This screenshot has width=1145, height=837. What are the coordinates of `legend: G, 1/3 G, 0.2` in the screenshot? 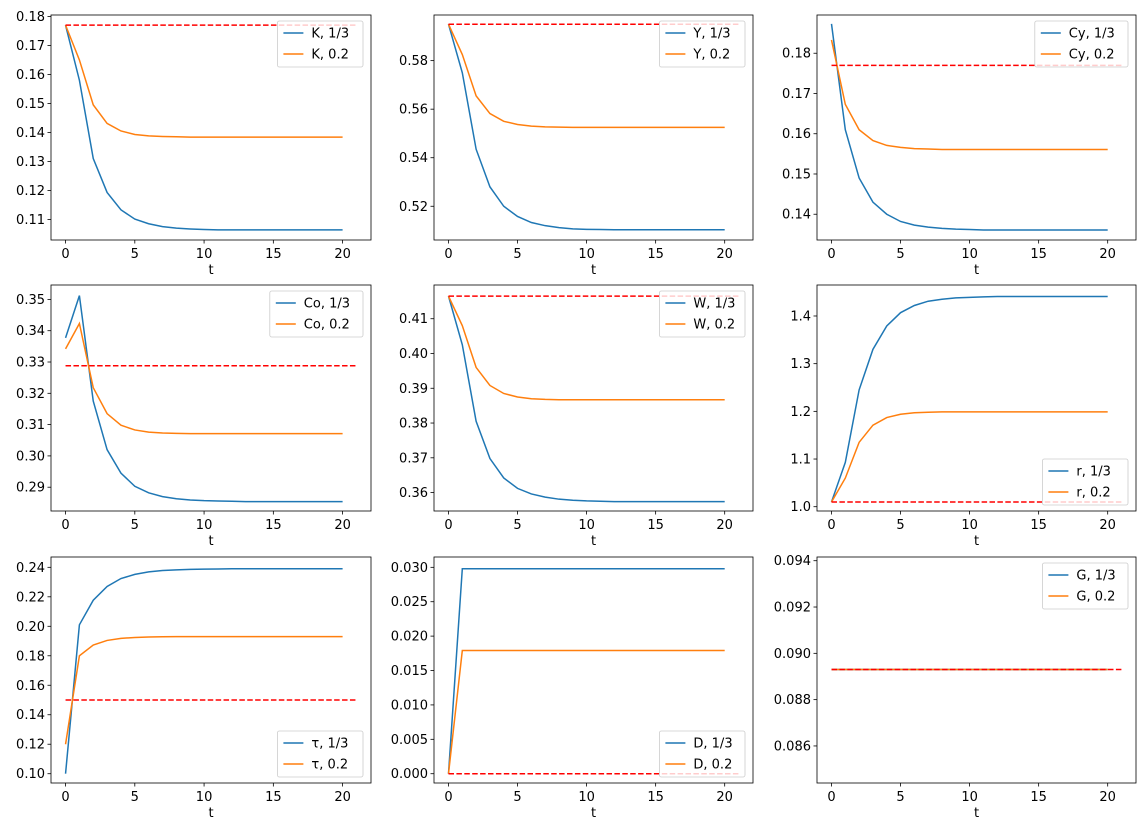 It's located at (1085, 586).